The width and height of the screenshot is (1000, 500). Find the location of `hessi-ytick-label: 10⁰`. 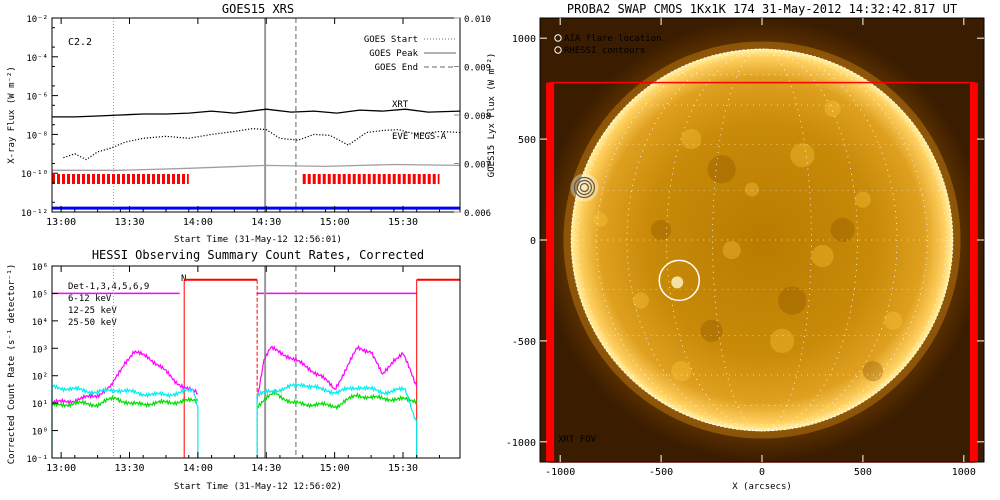

hessi-ytick-label: 10⁰ is located at coordinates (40, 433).